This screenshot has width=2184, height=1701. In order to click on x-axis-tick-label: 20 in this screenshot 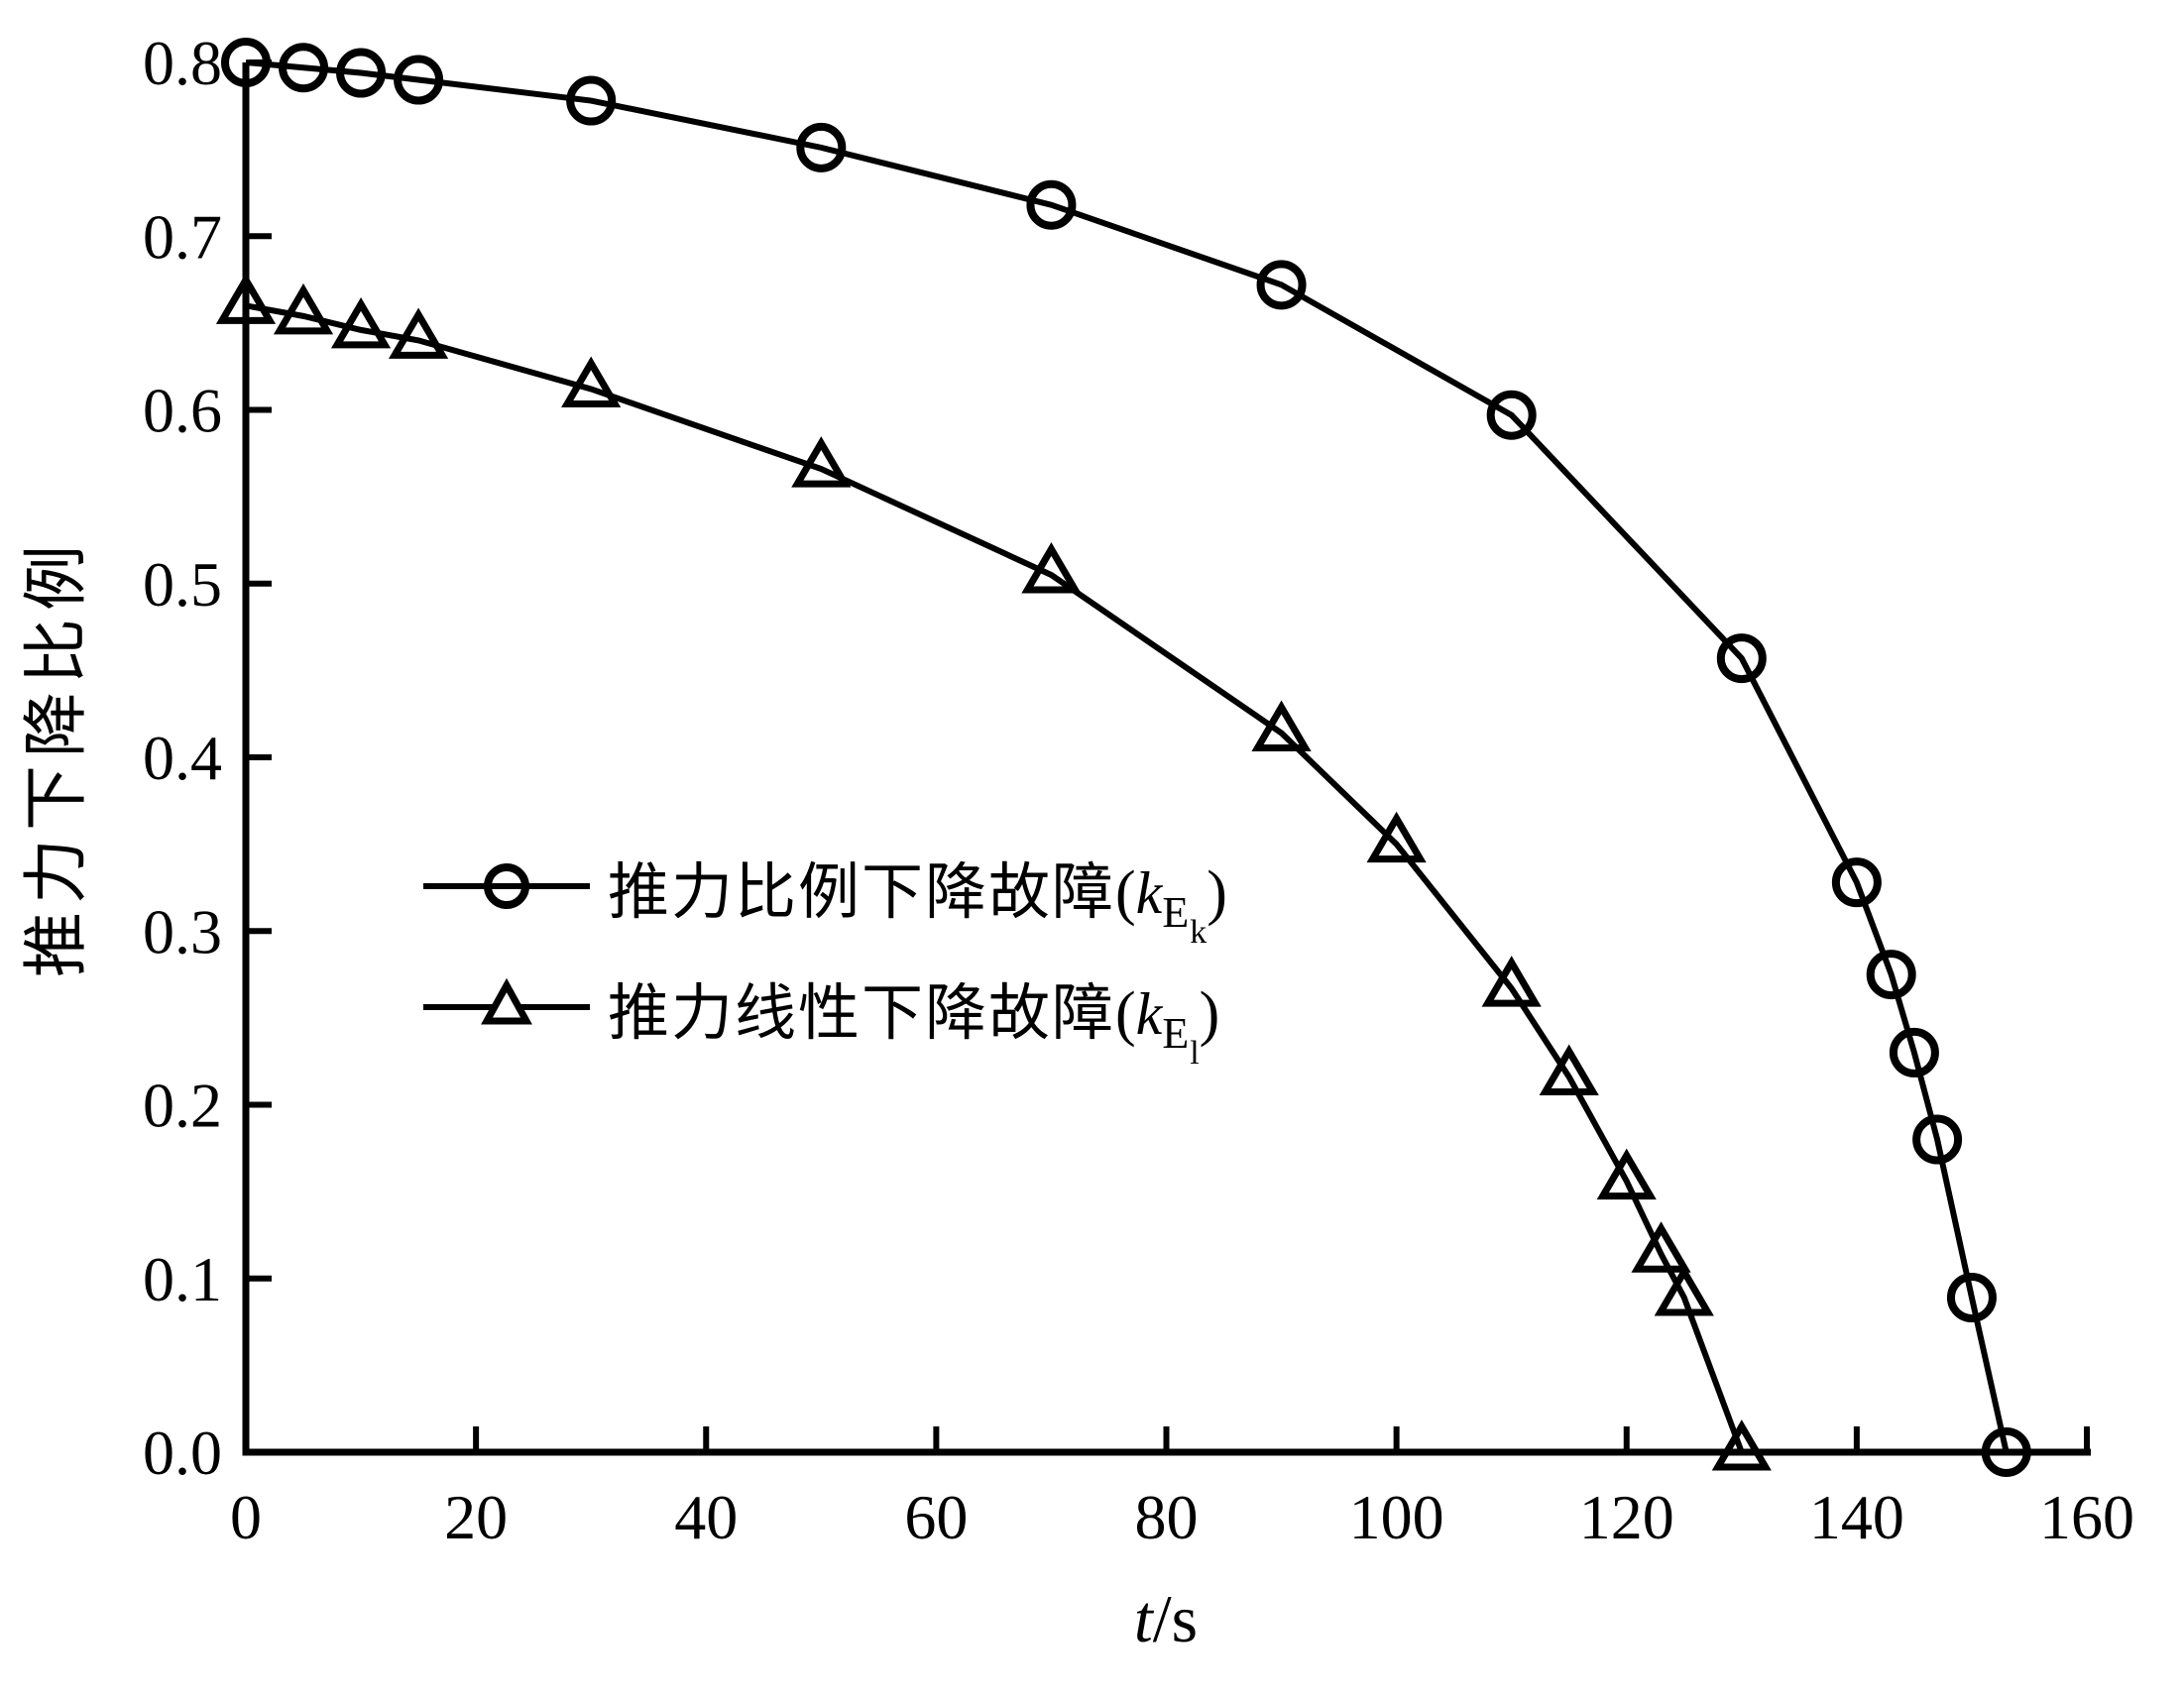, I will do `click(476, 1517)`.